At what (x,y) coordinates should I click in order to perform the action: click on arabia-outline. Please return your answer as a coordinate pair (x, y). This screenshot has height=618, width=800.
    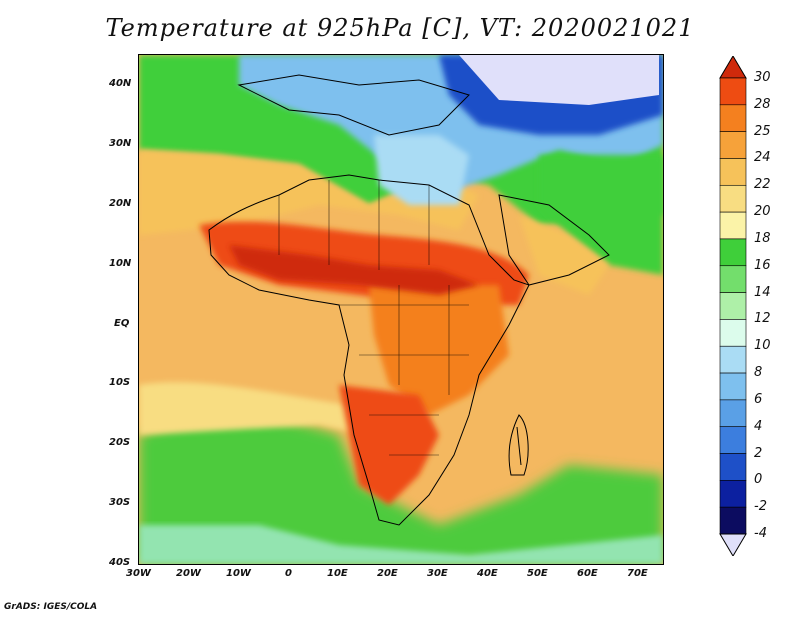
    Looking at the image, I should click on (554, 240).